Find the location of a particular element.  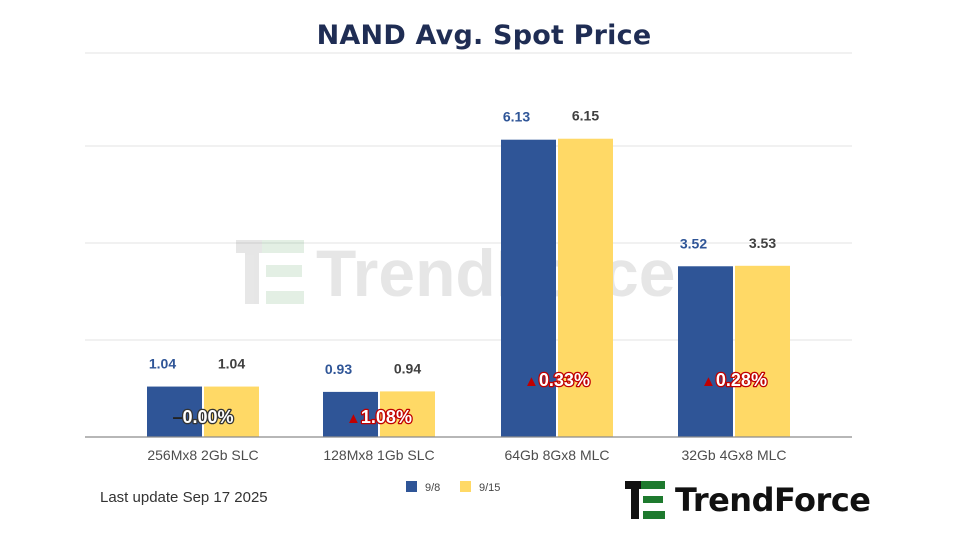

brand-name: TrendForce is located at coordinates (773, 500).